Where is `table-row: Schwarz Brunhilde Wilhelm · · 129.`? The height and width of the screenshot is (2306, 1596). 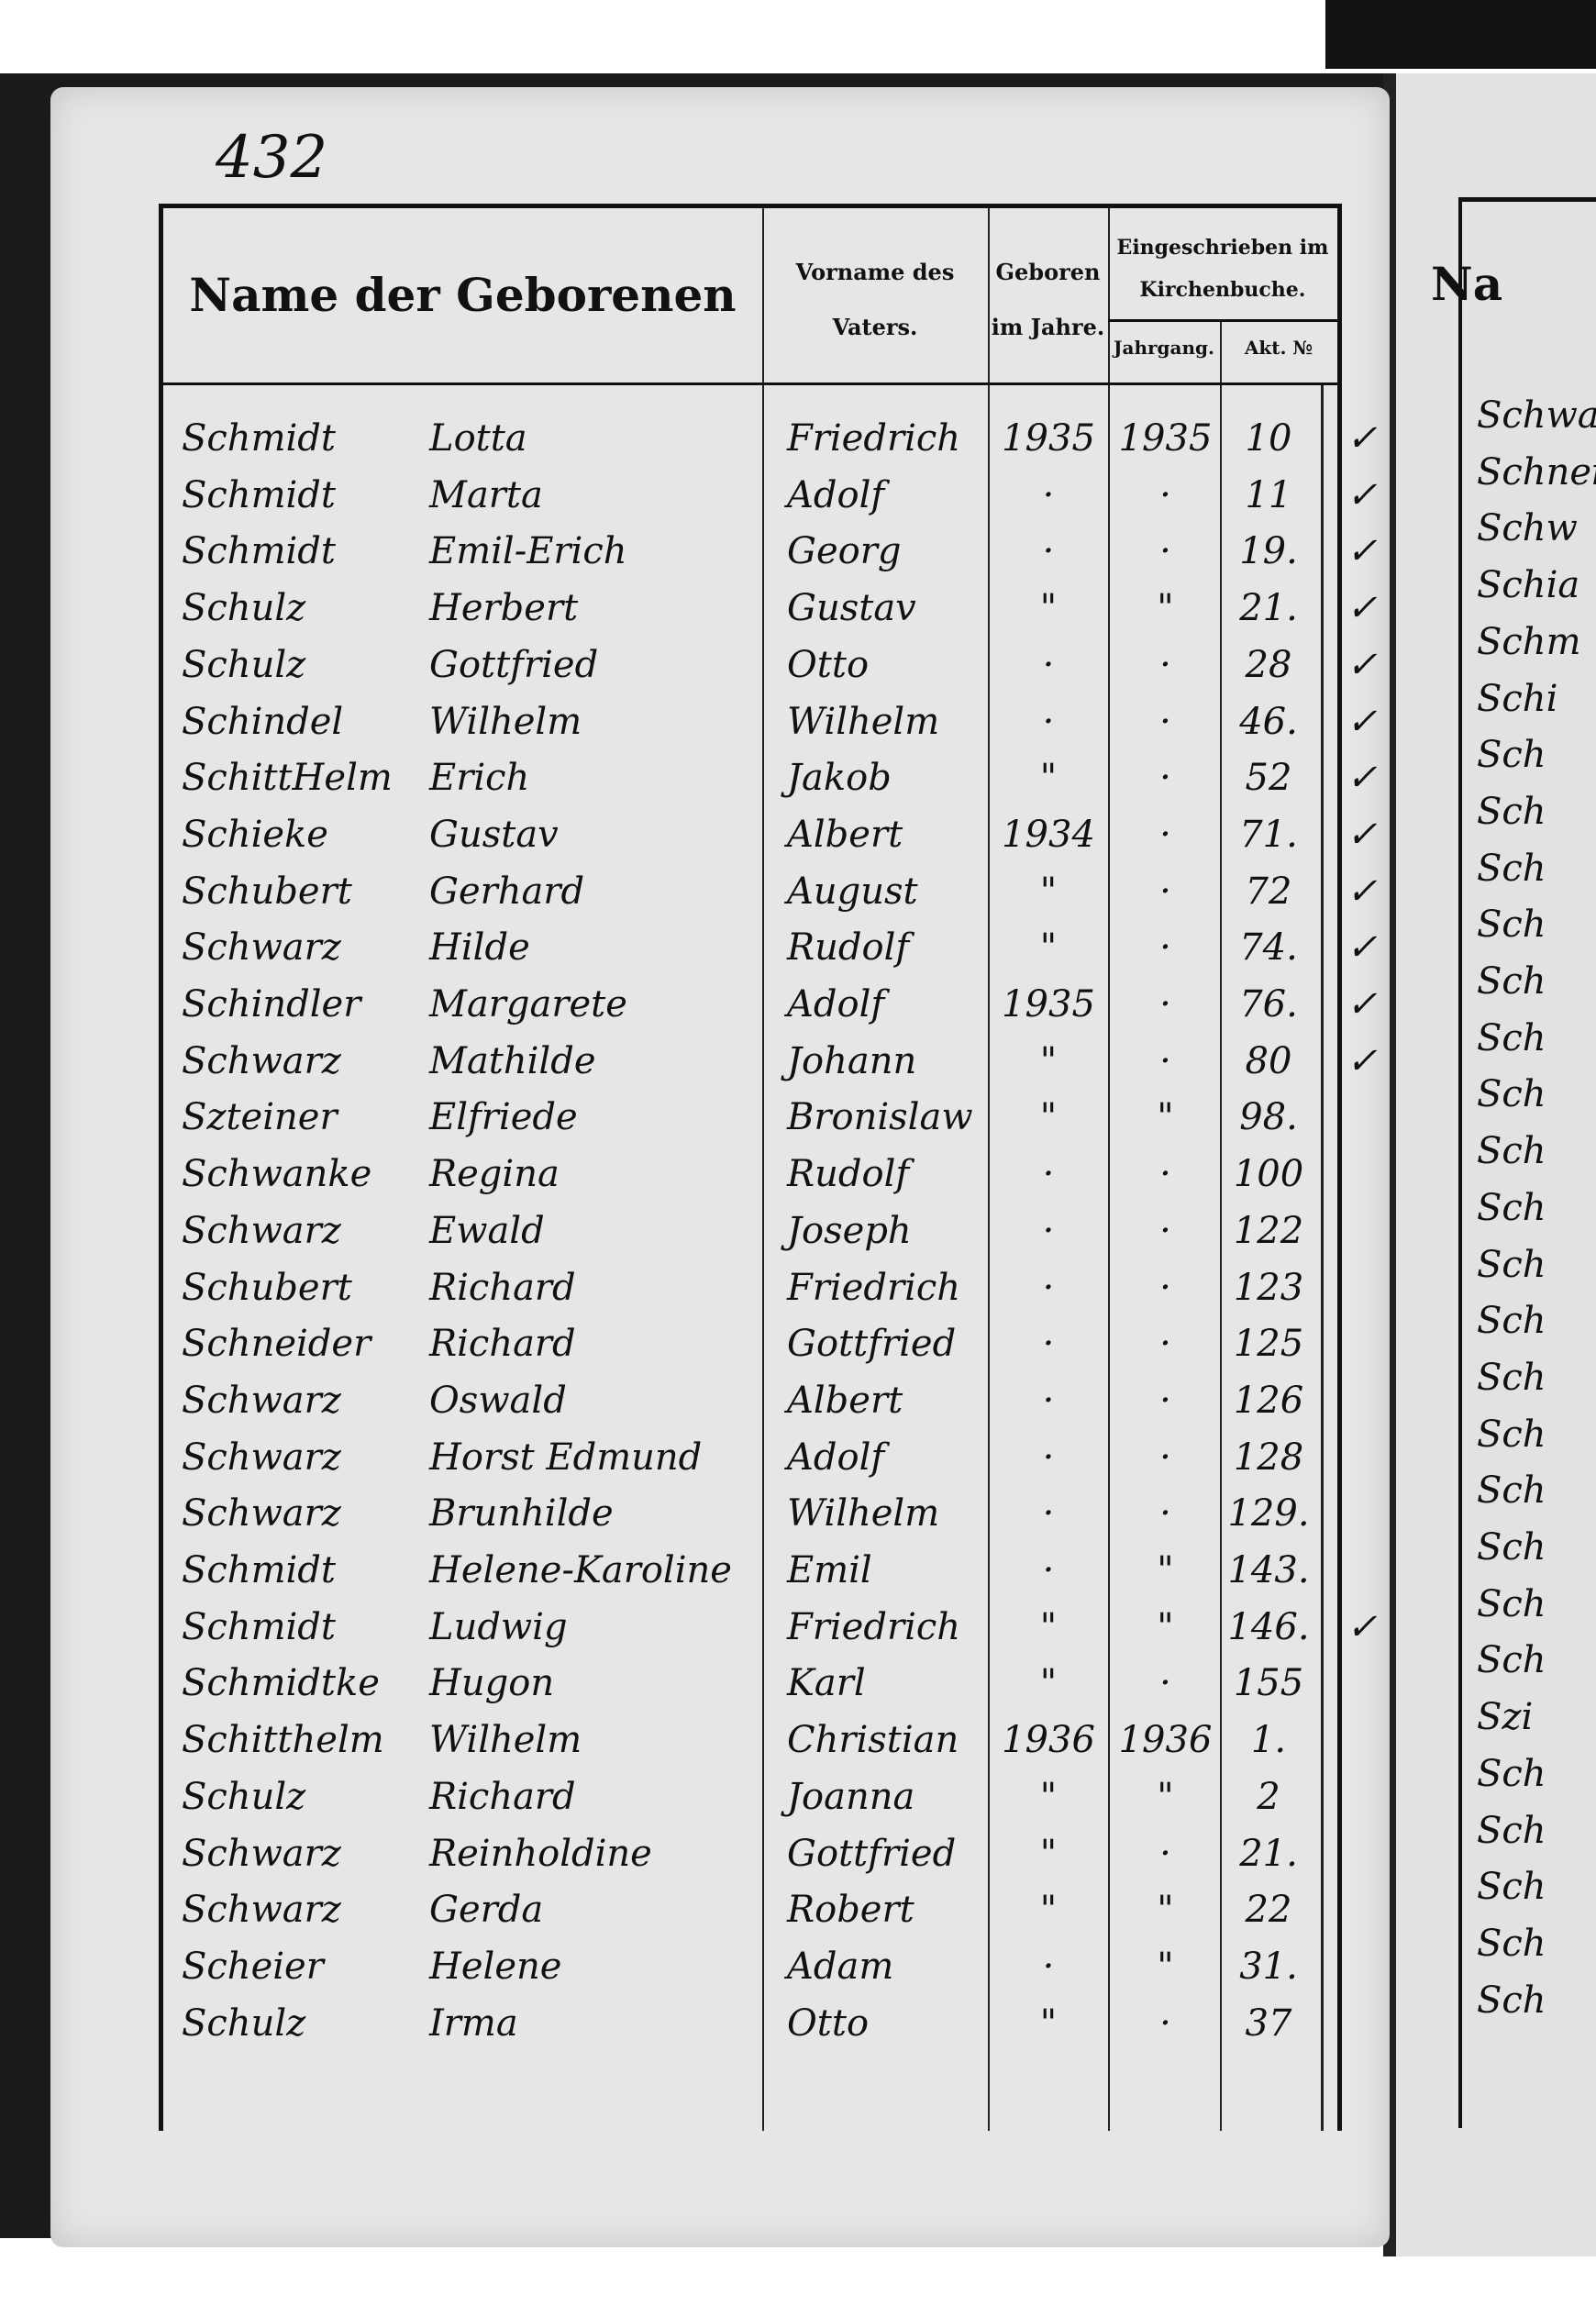 table-row: Schwarz Brunhilde Wilhelm · · 129. is located at coordinates (759, 1519).